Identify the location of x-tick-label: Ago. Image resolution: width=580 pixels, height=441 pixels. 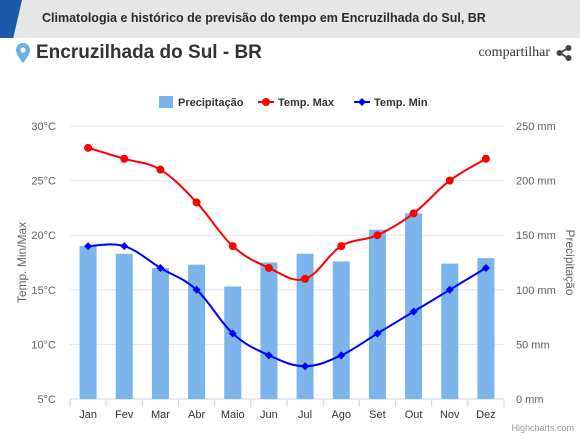
(341, 415).